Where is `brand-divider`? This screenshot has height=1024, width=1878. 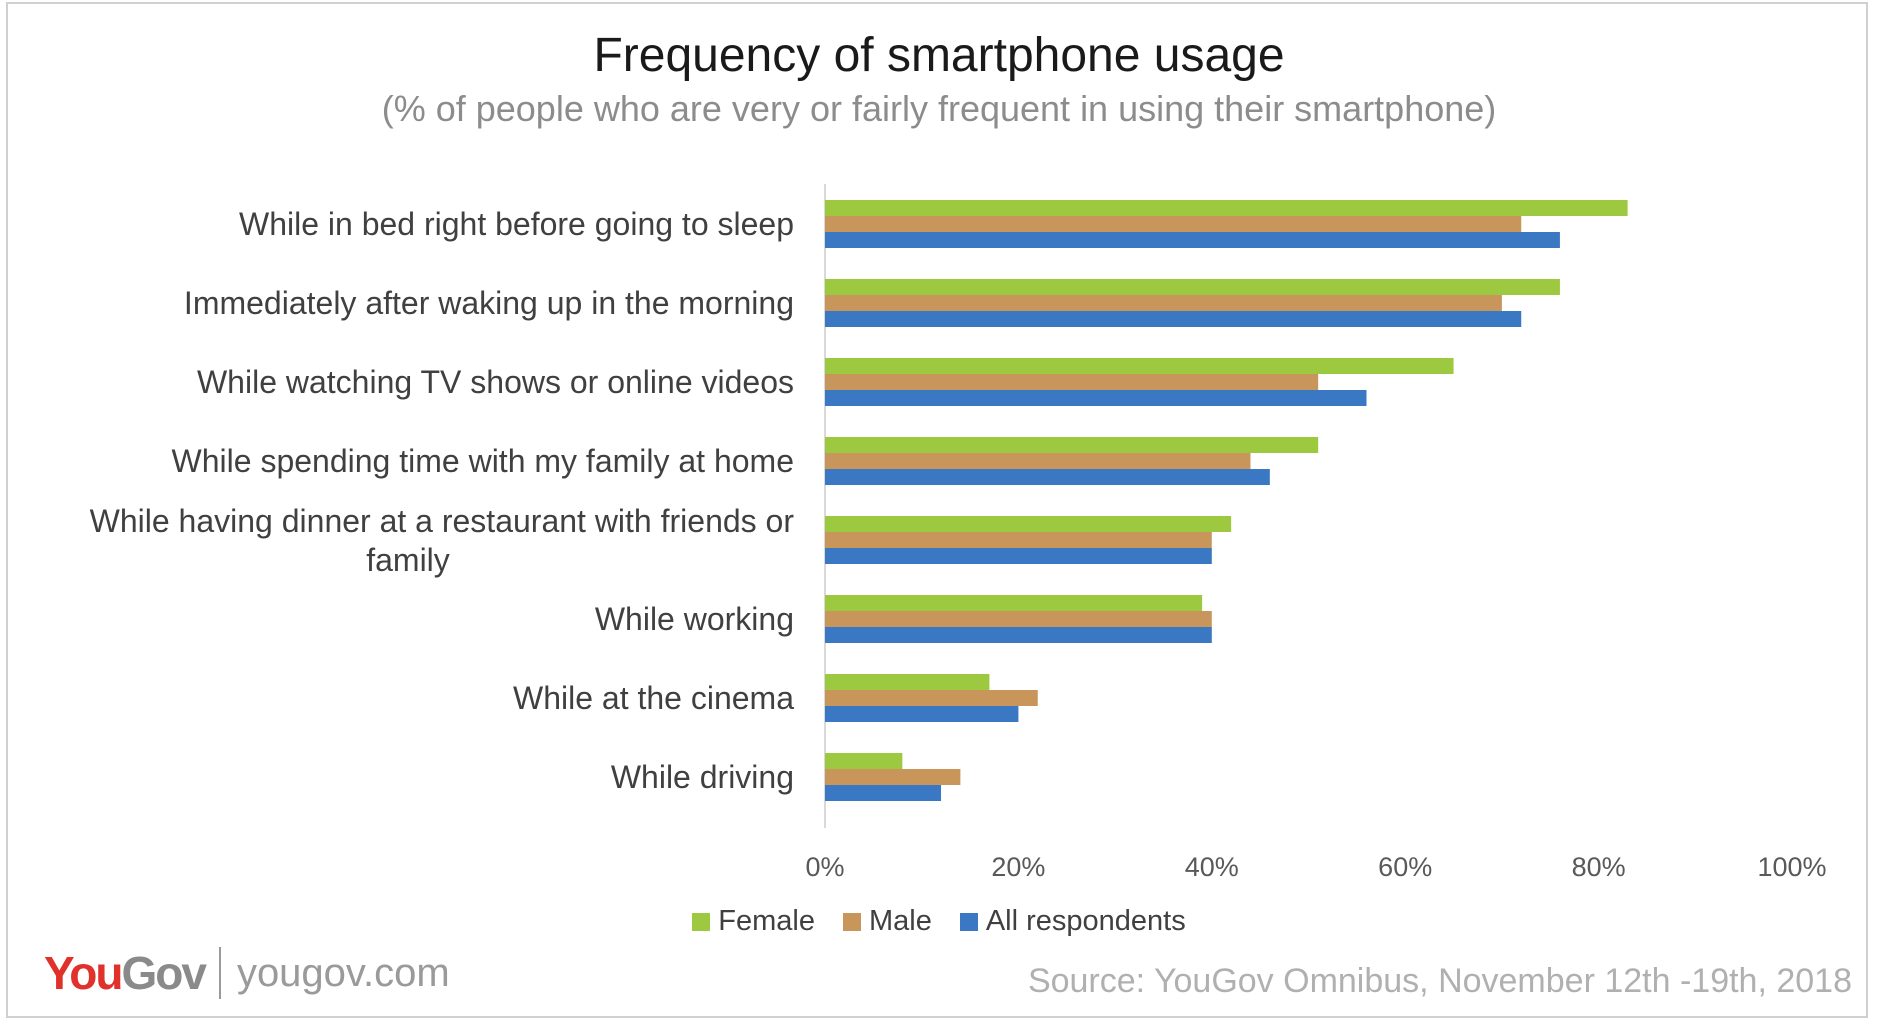 brand-divider is located at coordinates (219, 973).